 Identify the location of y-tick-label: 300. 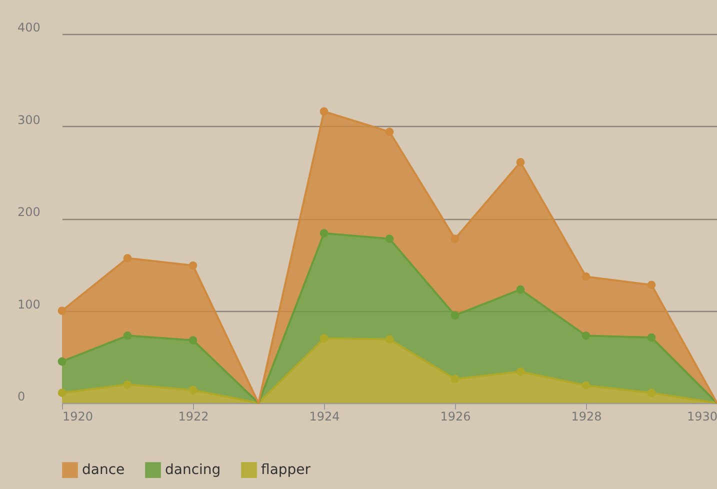
(29, 119).